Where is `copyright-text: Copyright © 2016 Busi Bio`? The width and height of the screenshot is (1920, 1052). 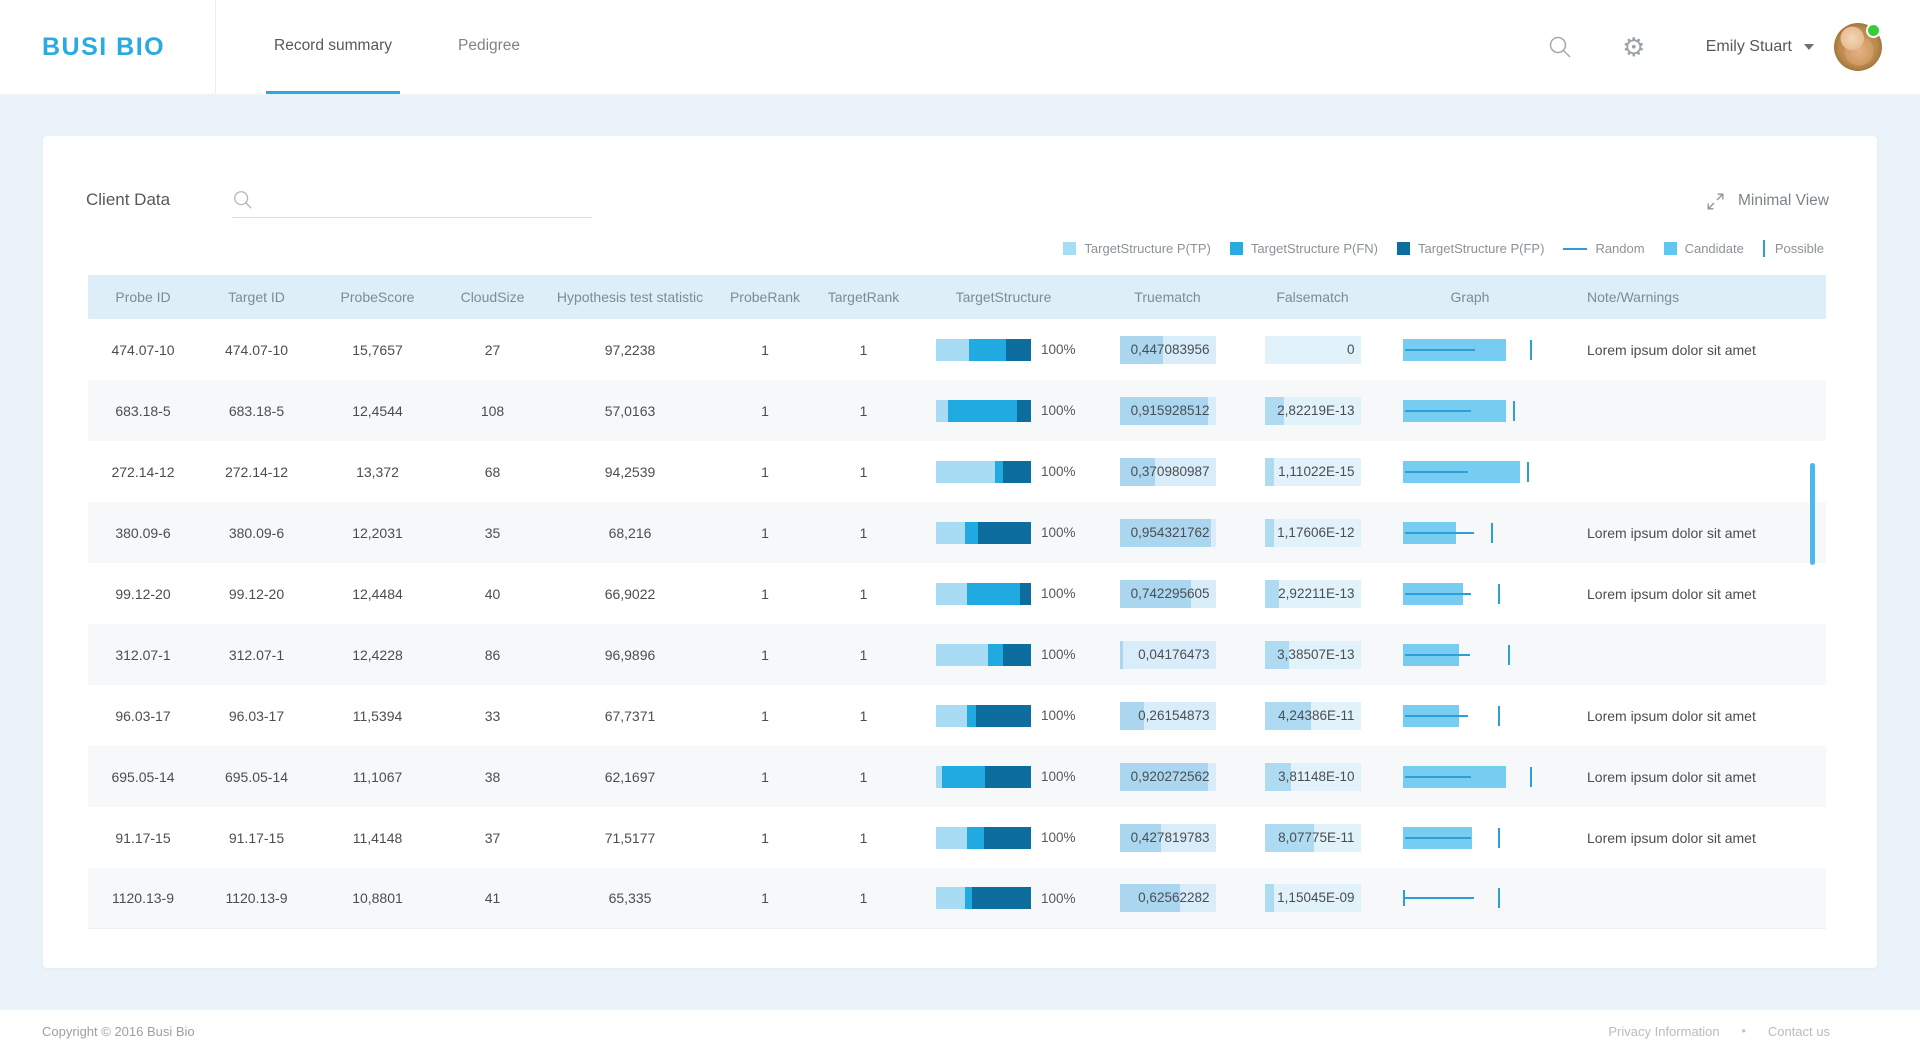
copyright-text: Copyright © 2016 Busi Bio is located at coordinates (118, 1031).